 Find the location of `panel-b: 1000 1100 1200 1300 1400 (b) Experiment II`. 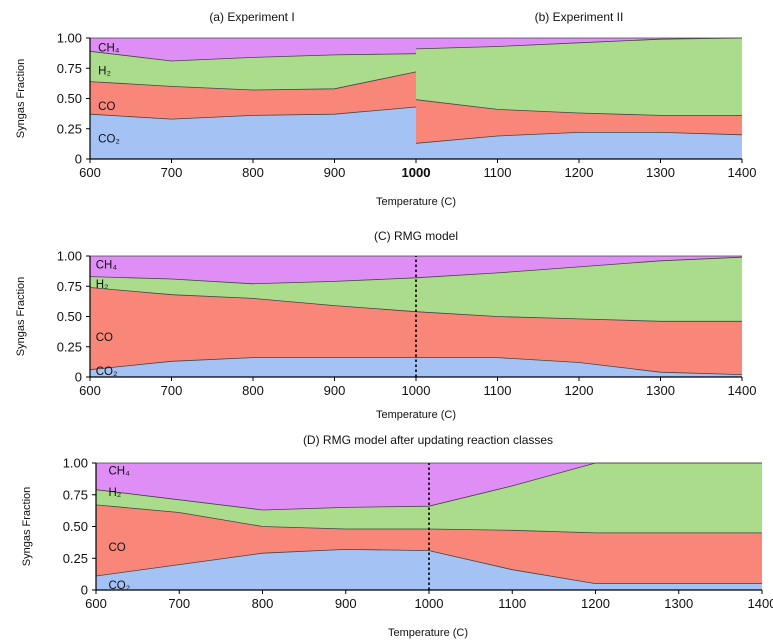

panel-b: 1000 1100 1200 1300 1400 (b) Experiment II is located at coordinates (579, 95).